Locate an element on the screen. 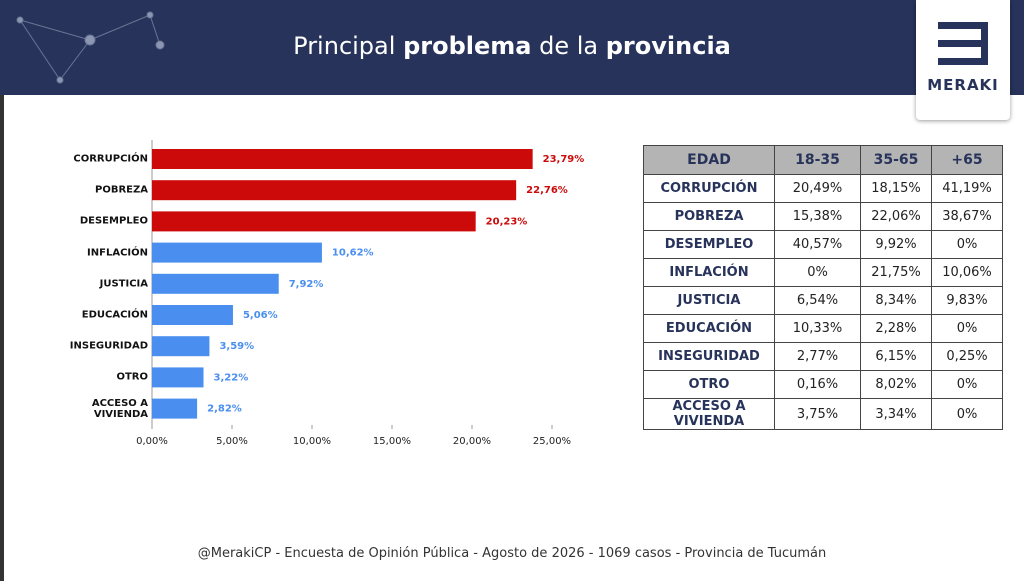  row-label: EDUCACIÓN is located at coordinates (709, 328).